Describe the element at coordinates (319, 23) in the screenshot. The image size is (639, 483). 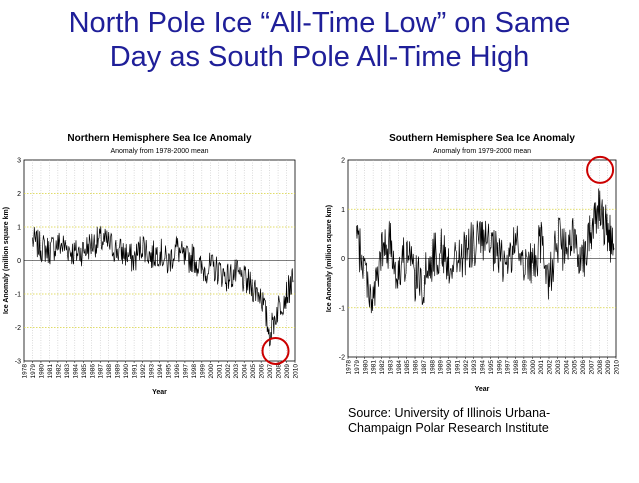
I see `slide-title-line-1: North Pole Ice “All-Time Low” on Same` at that location.